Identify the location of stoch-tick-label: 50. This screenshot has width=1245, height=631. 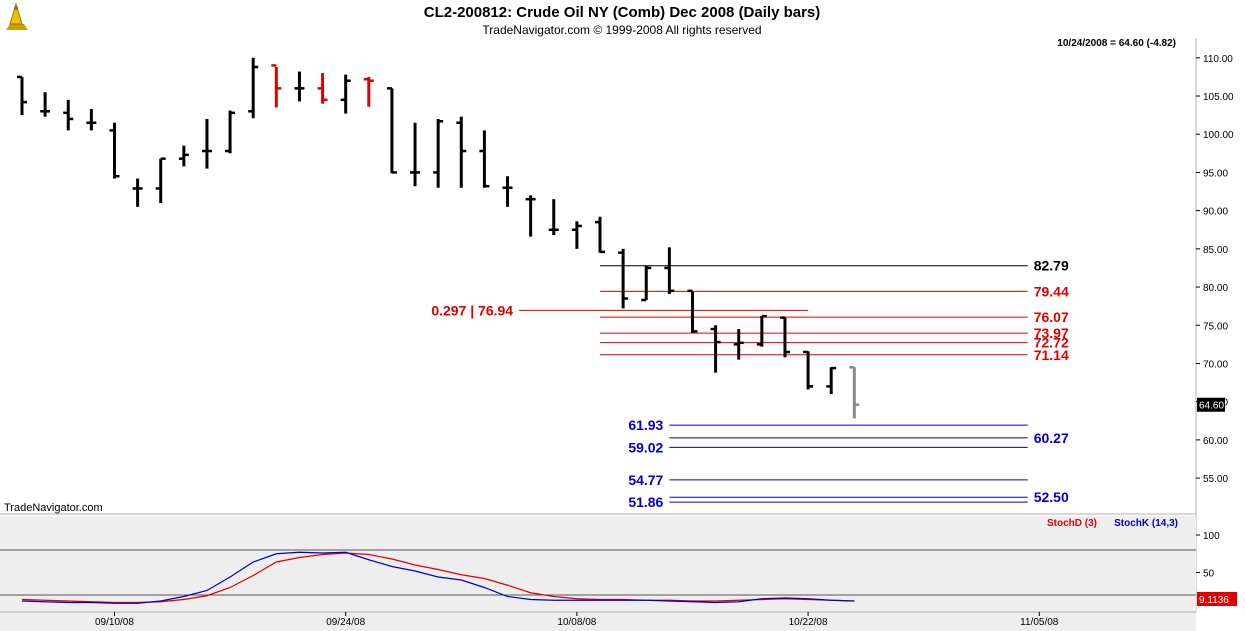
(1209, 574).